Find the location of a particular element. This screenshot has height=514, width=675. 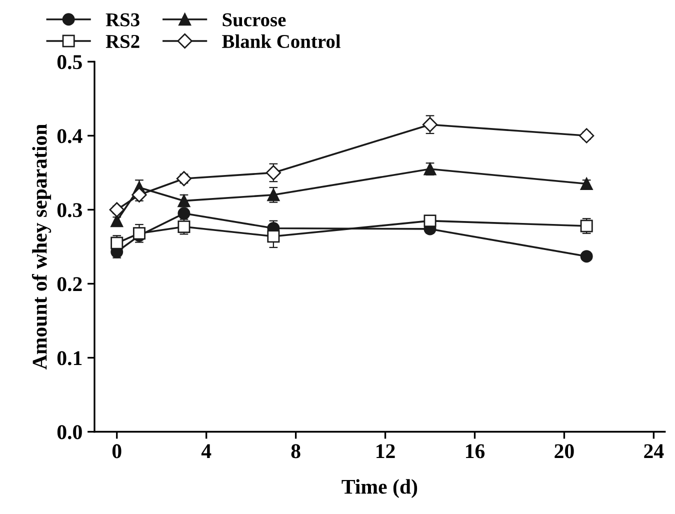

y-tick-label: 0.5 is located at coordinates (69, 62).